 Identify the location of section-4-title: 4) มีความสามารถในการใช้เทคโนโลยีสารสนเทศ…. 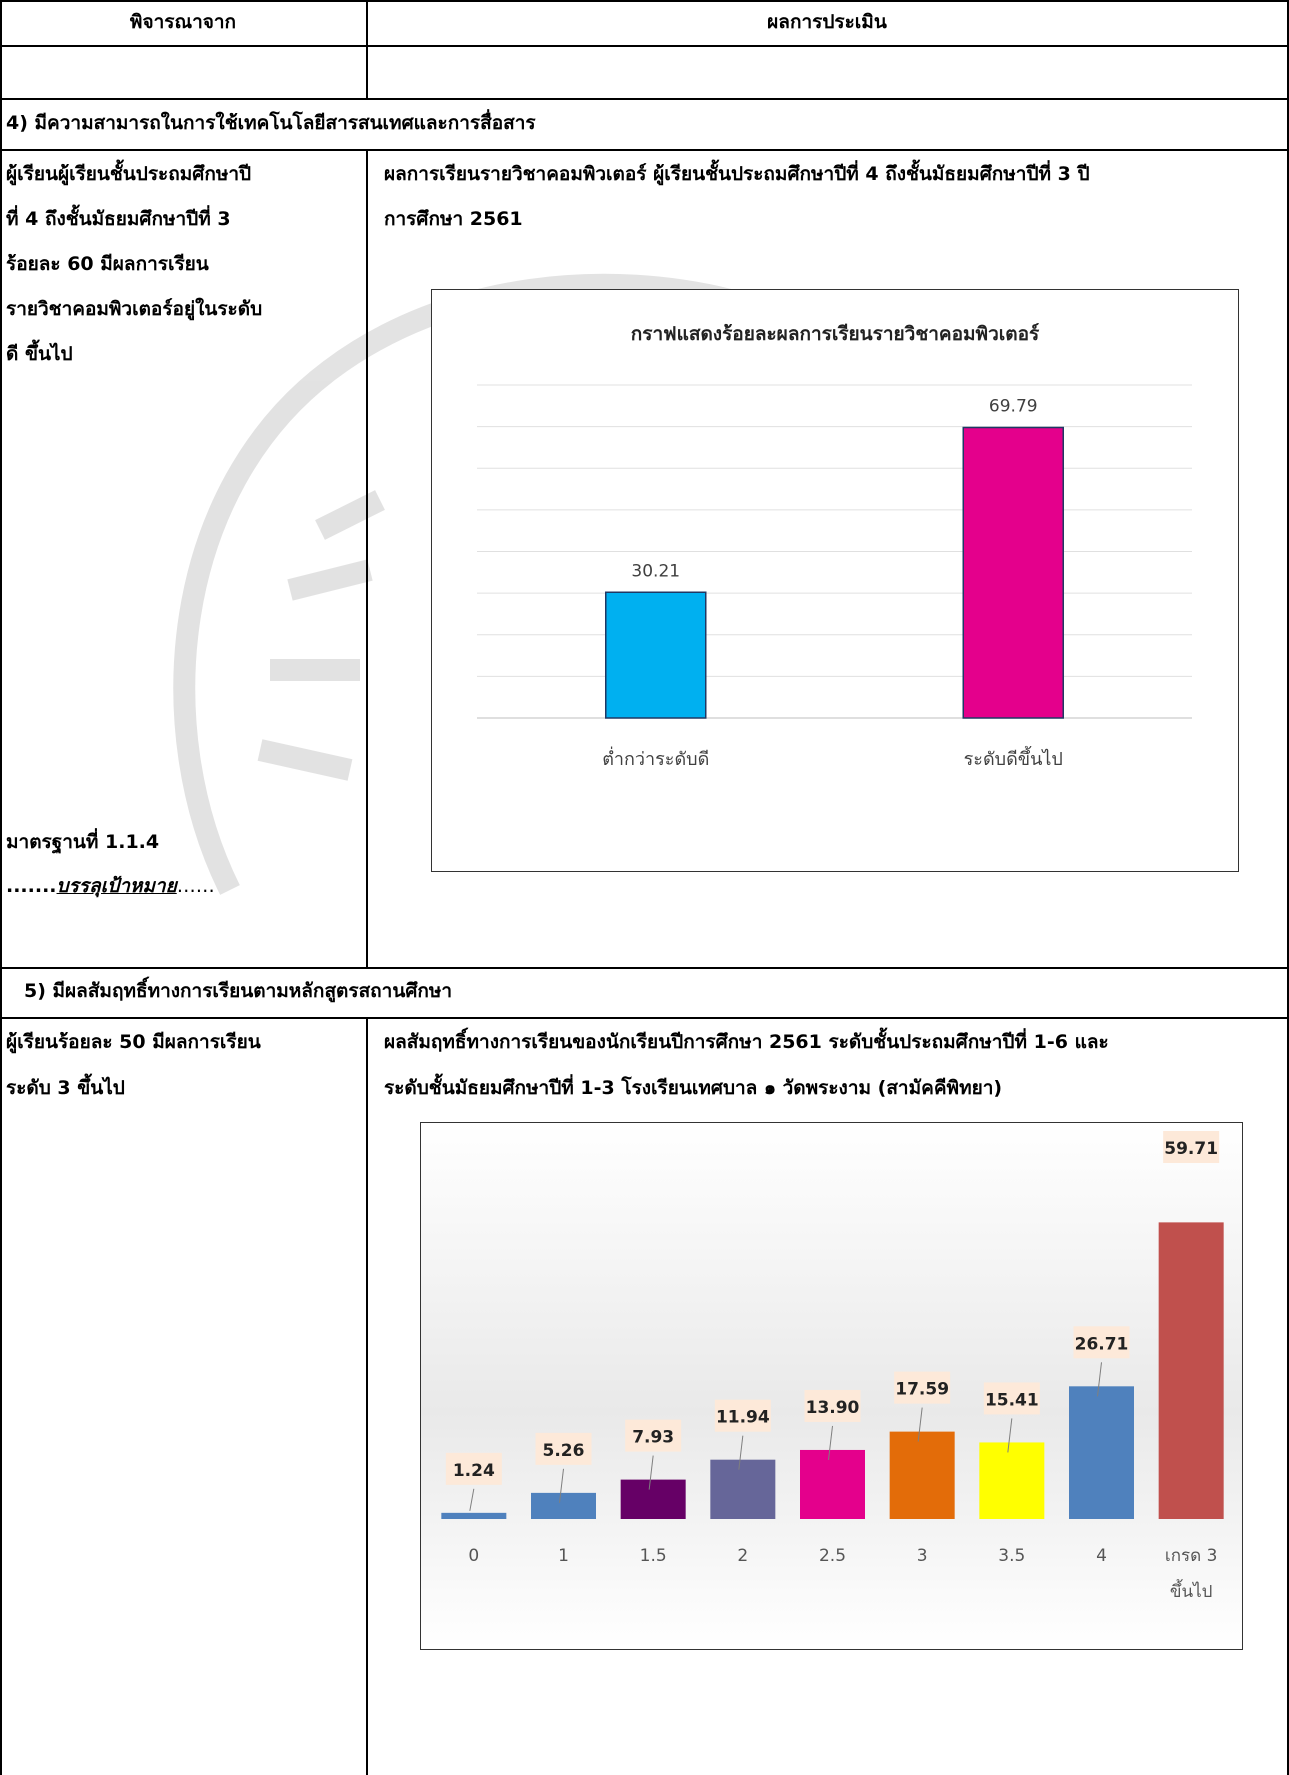
(271, 123).